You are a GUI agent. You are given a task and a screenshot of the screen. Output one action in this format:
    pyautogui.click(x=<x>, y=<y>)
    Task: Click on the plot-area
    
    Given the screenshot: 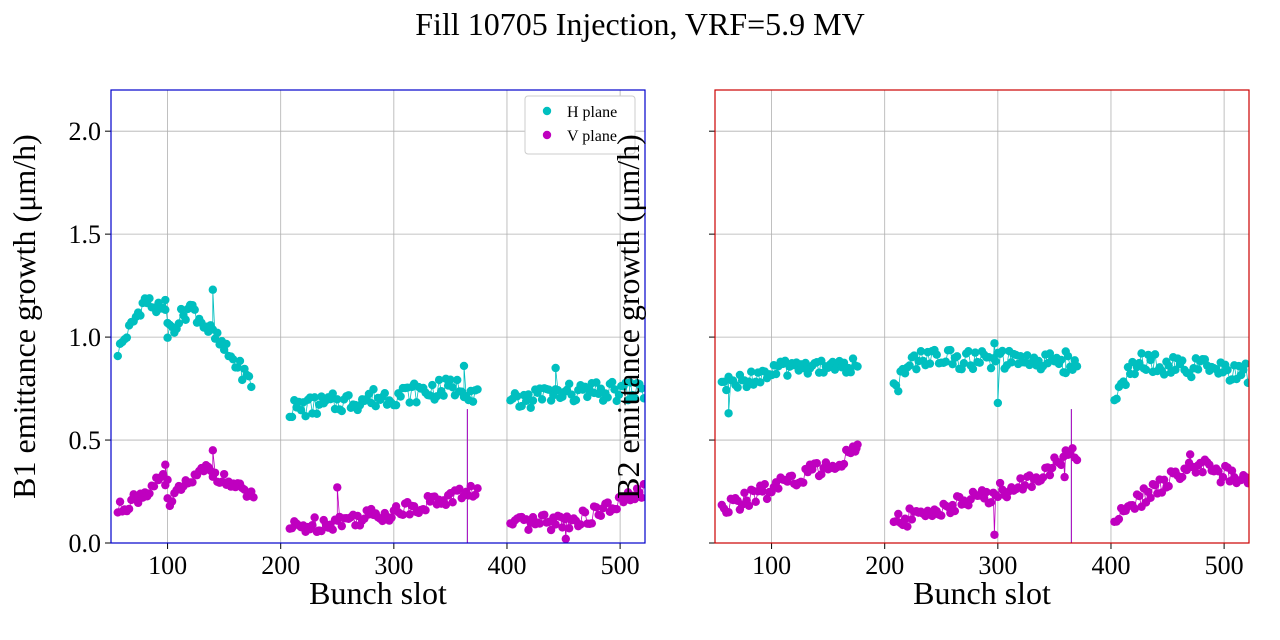 What is the action you would take?
    pyautogui.click(x=983, y=441)
    